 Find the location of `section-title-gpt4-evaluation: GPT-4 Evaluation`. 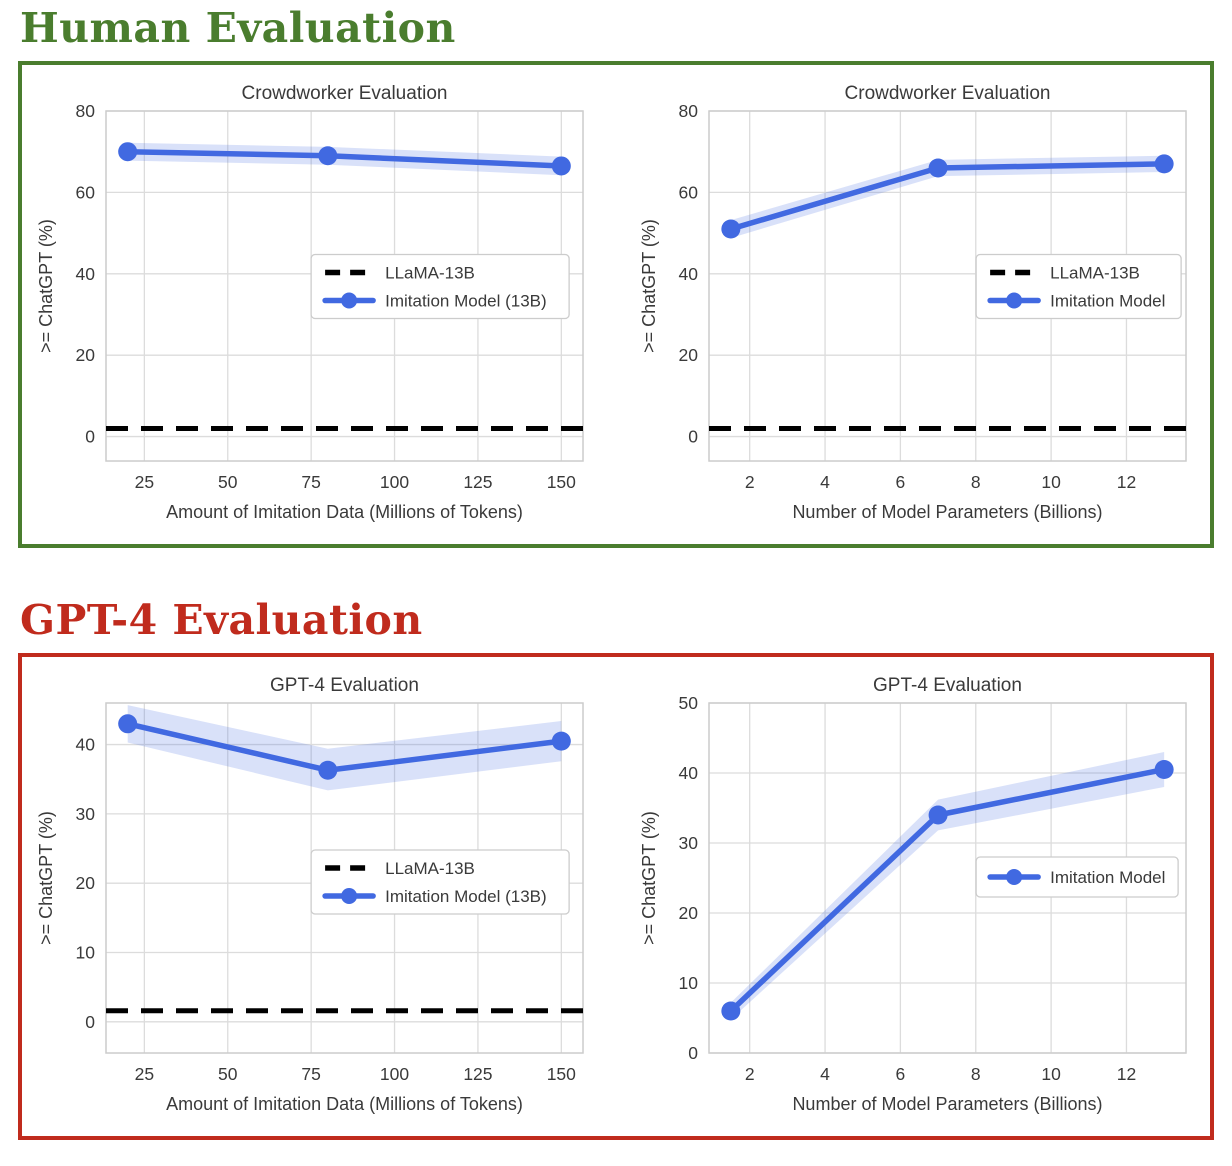

section-title-gpt4-evaluation: GPT-4 Evaluation is located at coordinates (221, 620).